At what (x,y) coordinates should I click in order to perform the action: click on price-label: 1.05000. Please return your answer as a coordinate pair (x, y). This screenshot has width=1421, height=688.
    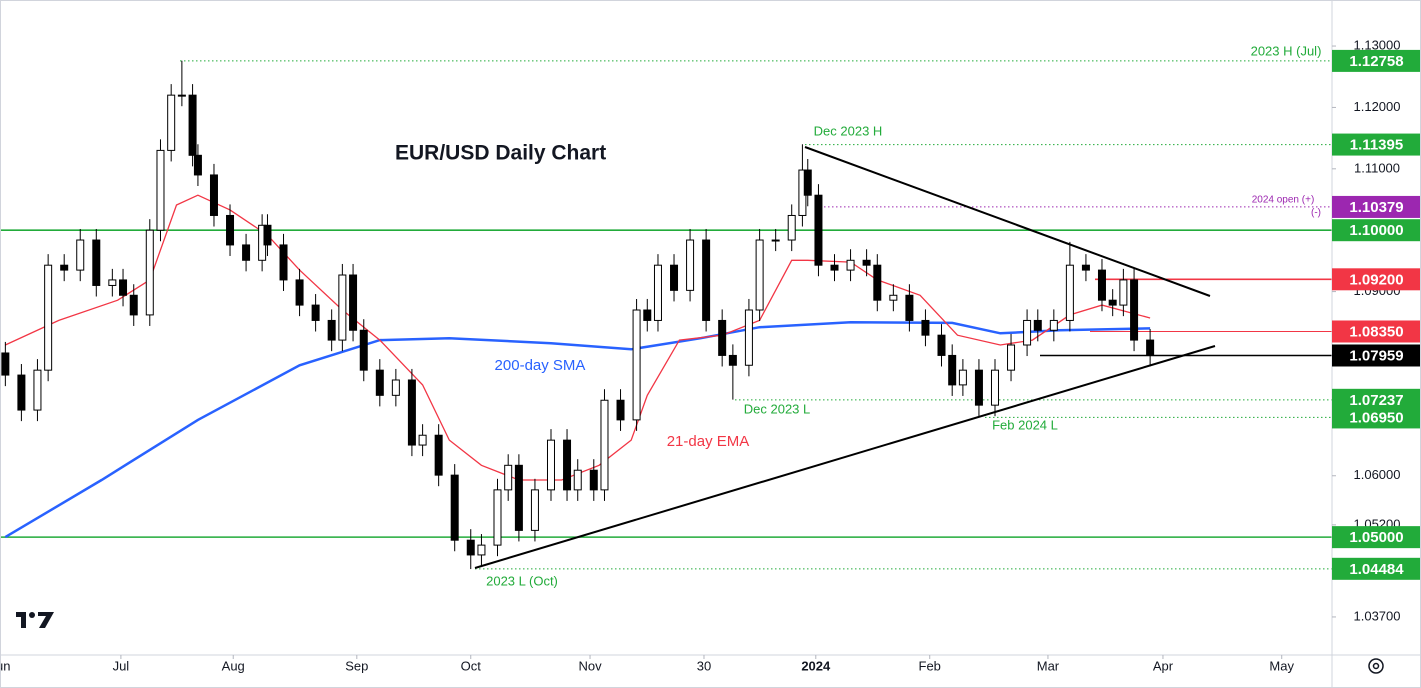
    Looking at the image, I should click on (1376, 537).